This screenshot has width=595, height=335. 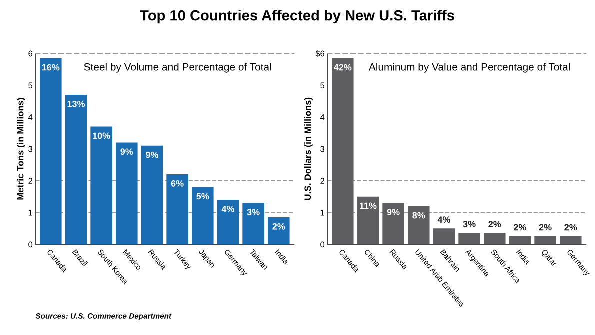 What do you see at coordinates (177, 183) in the screenshot?
I see `annotation: 6%` at bounding box center [177, 183].